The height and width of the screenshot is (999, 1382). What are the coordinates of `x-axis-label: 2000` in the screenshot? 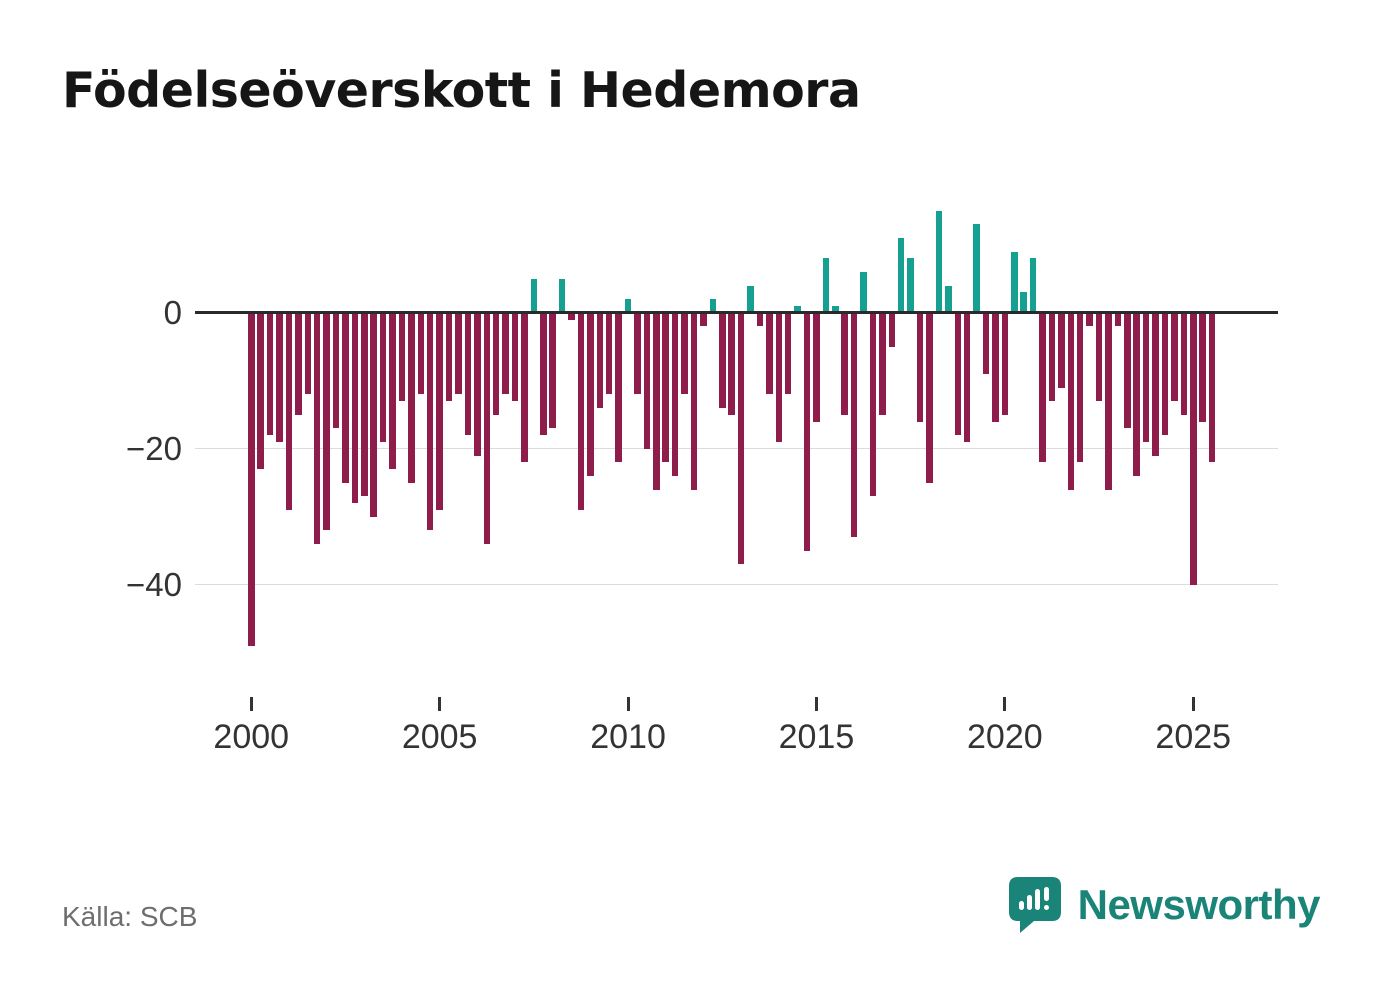 It's located at (251, 737).